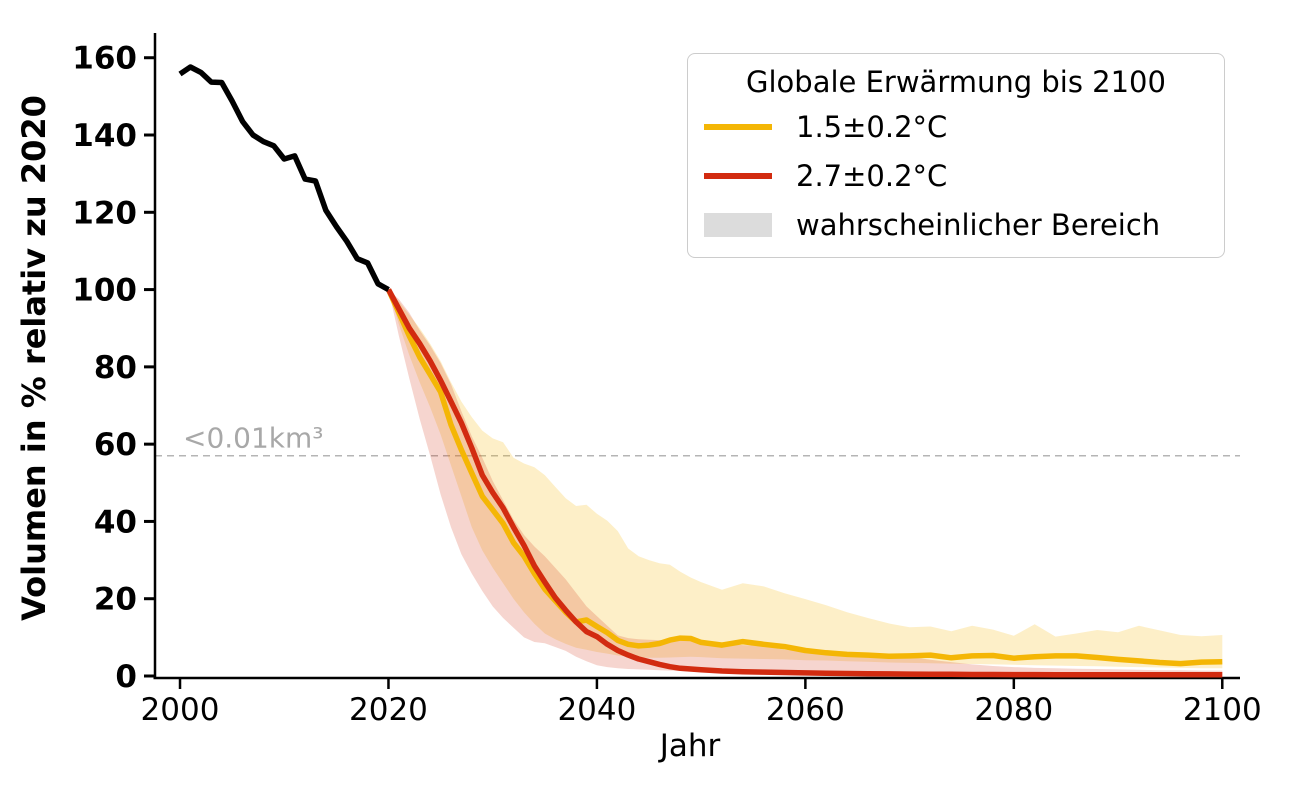 This screenshot has height=800, width=1300. What do you see at coordinates (34, 358) in the screenshot?
I see `y-axis-title: Volumen in % relativ zu 2020` at bounding box center [34, 358].